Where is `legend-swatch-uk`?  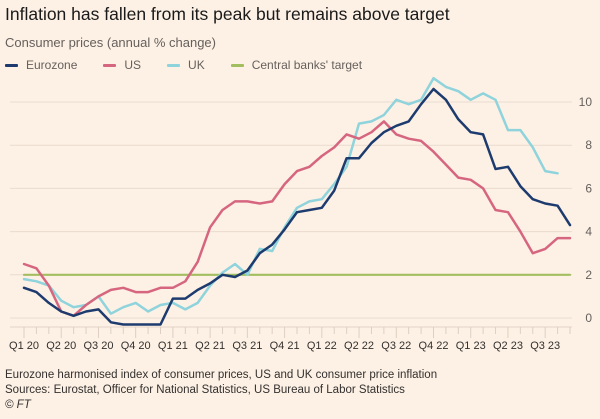
legend-swatch-uk is located at coordinates (174, 65).